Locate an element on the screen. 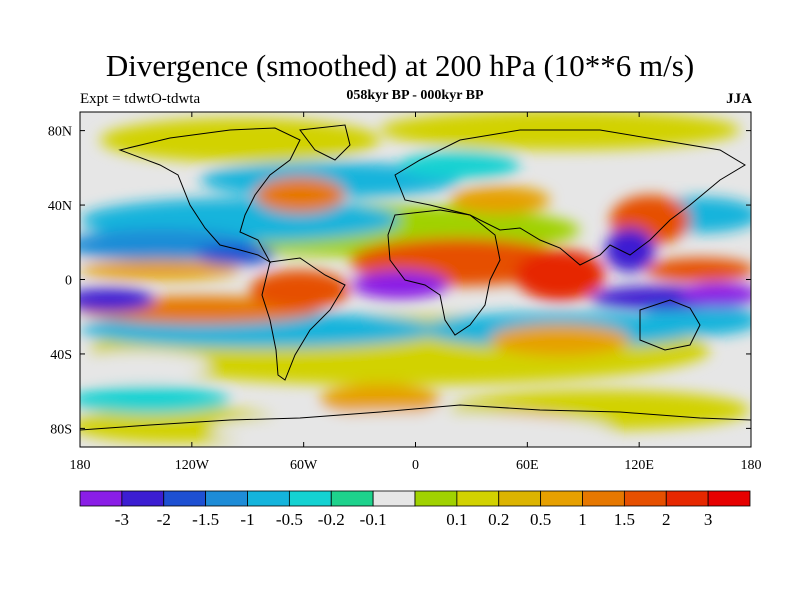 This screenshot has height=600, width=800. colorbar-label: 0.5 is located at coordinates (540, 519).